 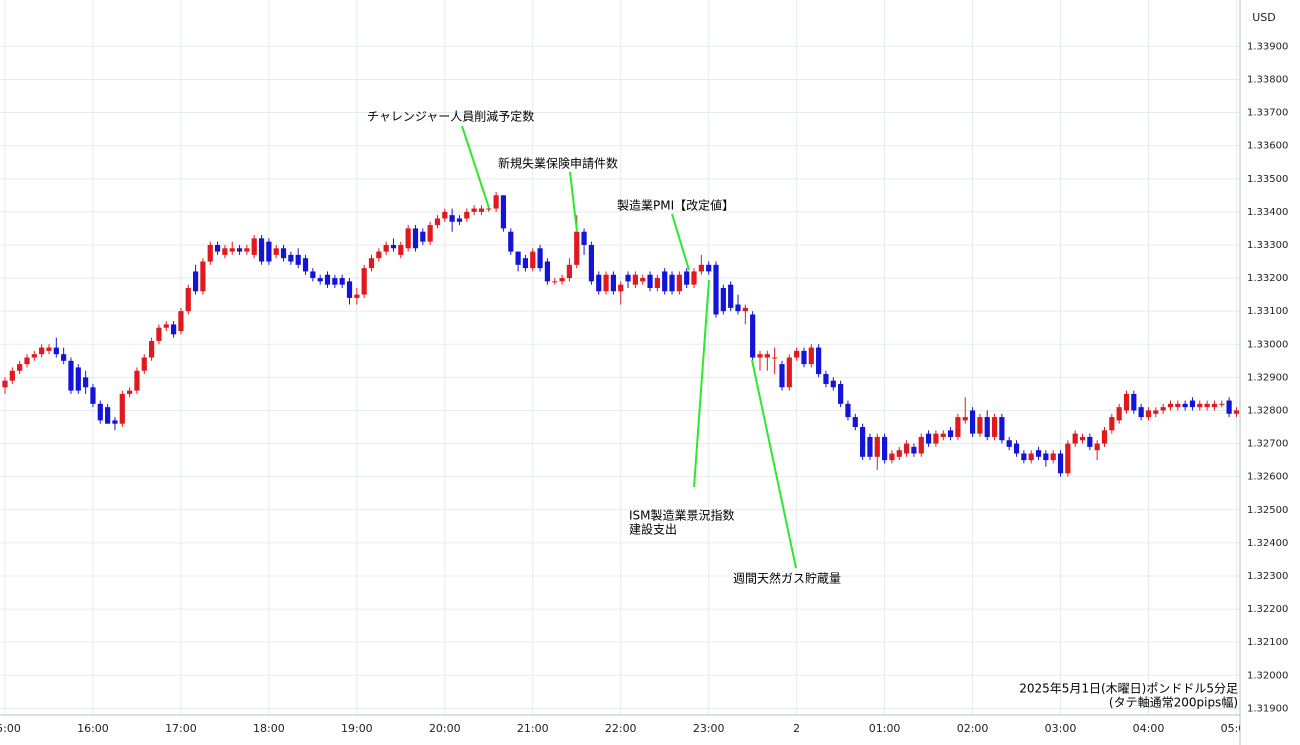 What do you see at coordinates (1267, 675) in the screenshot?
I see `y-tick-label: 1.32000` at bounding box center [1267, 675].